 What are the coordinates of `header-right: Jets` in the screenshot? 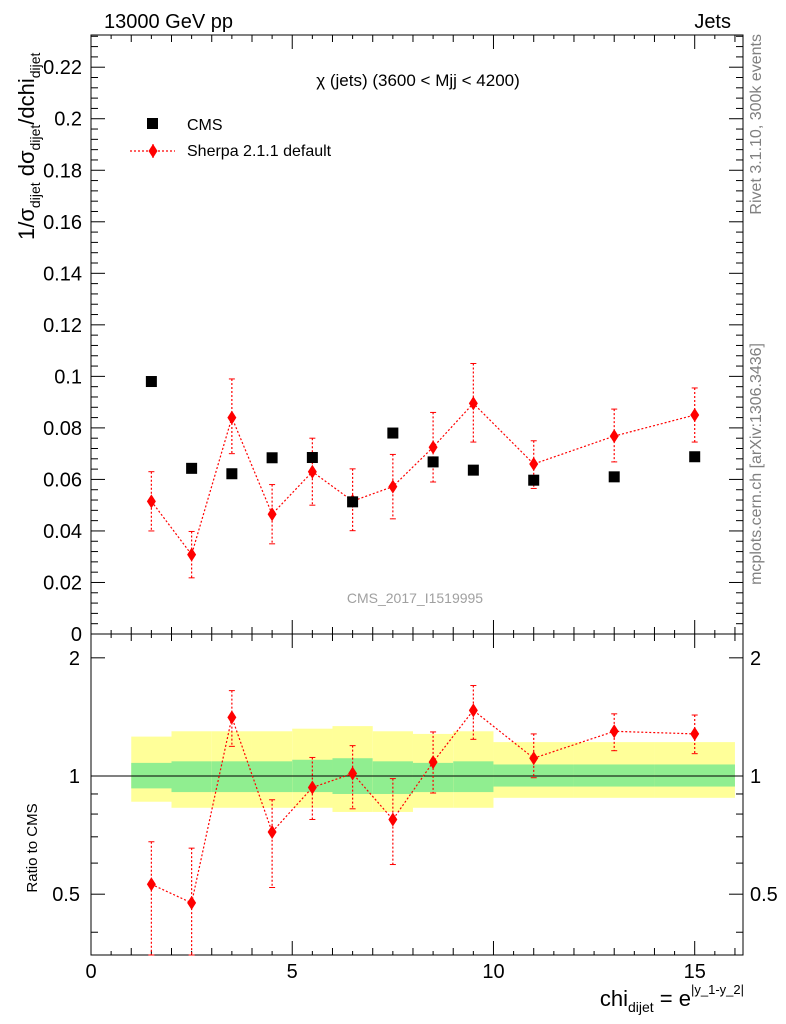 It's located at (712, 22).